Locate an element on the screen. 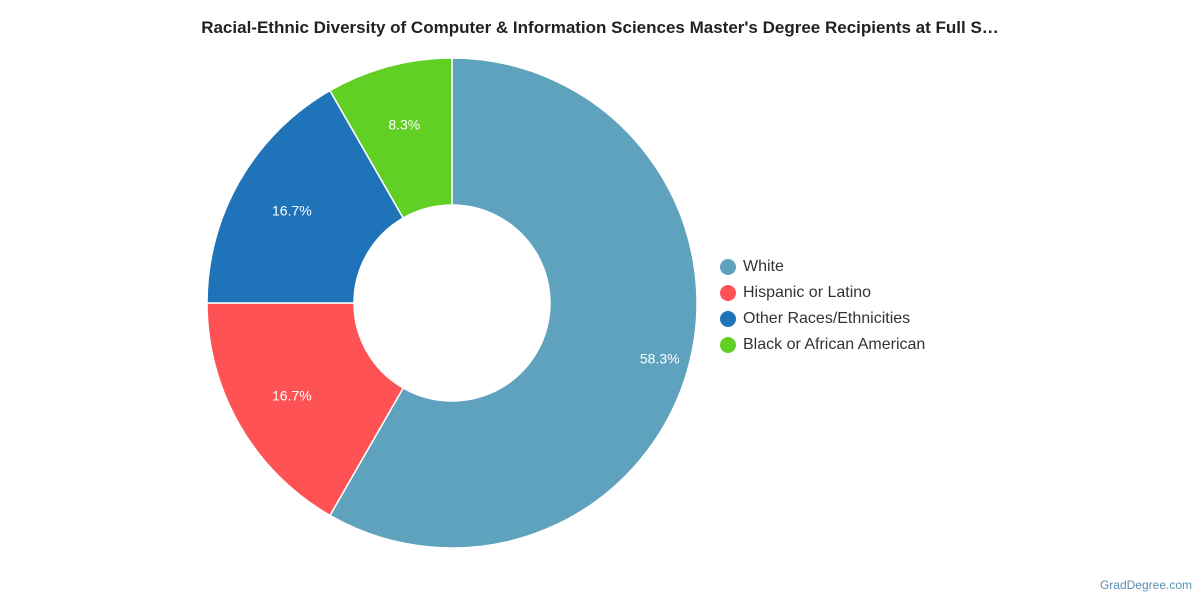  source-credit: GradDegree.com is located at coordinates (1145, 585).